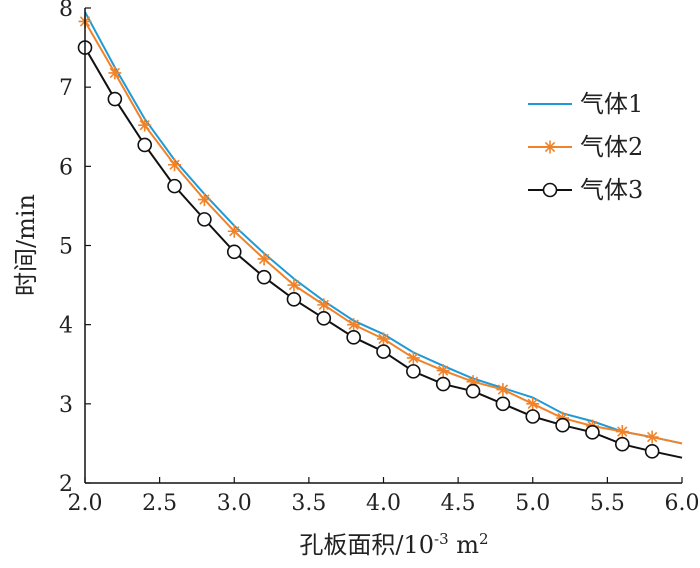  What do you see at coordinates (85, 503) in the screenshot?
I see `x-tick-label: 2.0` at bounding box center [85, 503].